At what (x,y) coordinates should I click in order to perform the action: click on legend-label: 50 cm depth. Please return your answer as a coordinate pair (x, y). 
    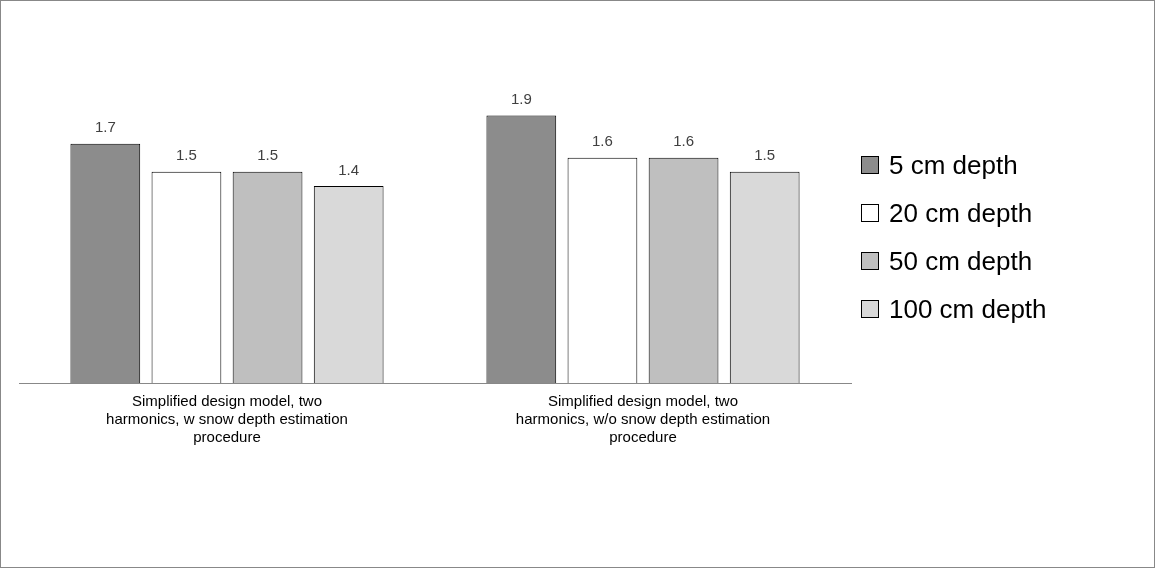
    Looking at the image, I should click on (961, 261).